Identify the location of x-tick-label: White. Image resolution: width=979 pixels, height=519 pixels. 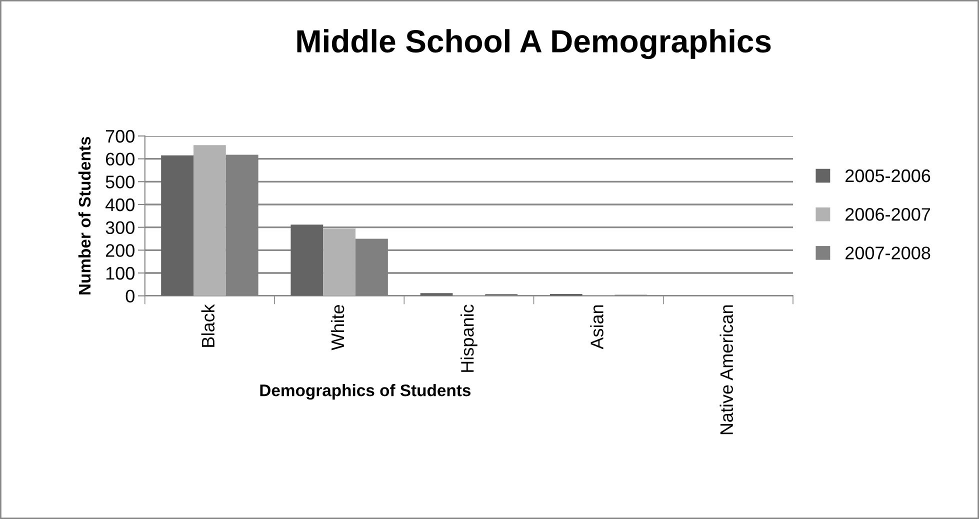
(337, 327).